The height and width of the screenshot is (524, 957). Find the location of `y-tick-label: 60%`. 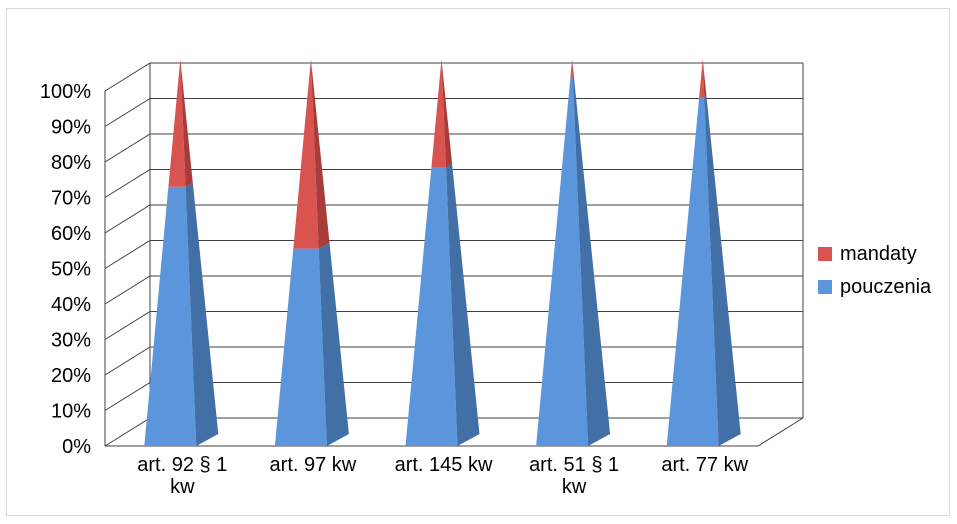

y-tick-label: 60% is located at coordinates (71, 234).